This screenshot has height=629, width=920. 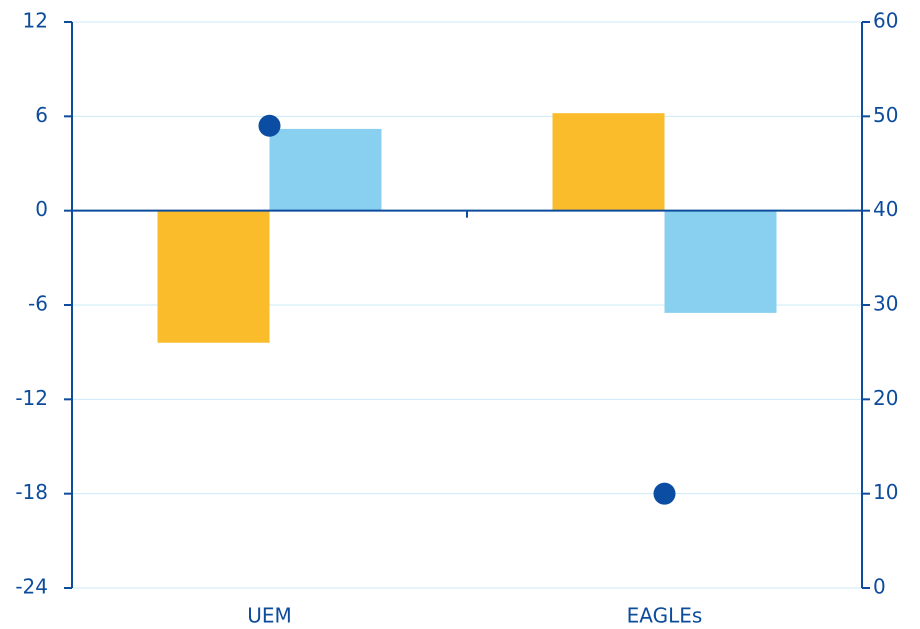 I want to click on y2-tick-label: 20, so click(x=885, y=398).